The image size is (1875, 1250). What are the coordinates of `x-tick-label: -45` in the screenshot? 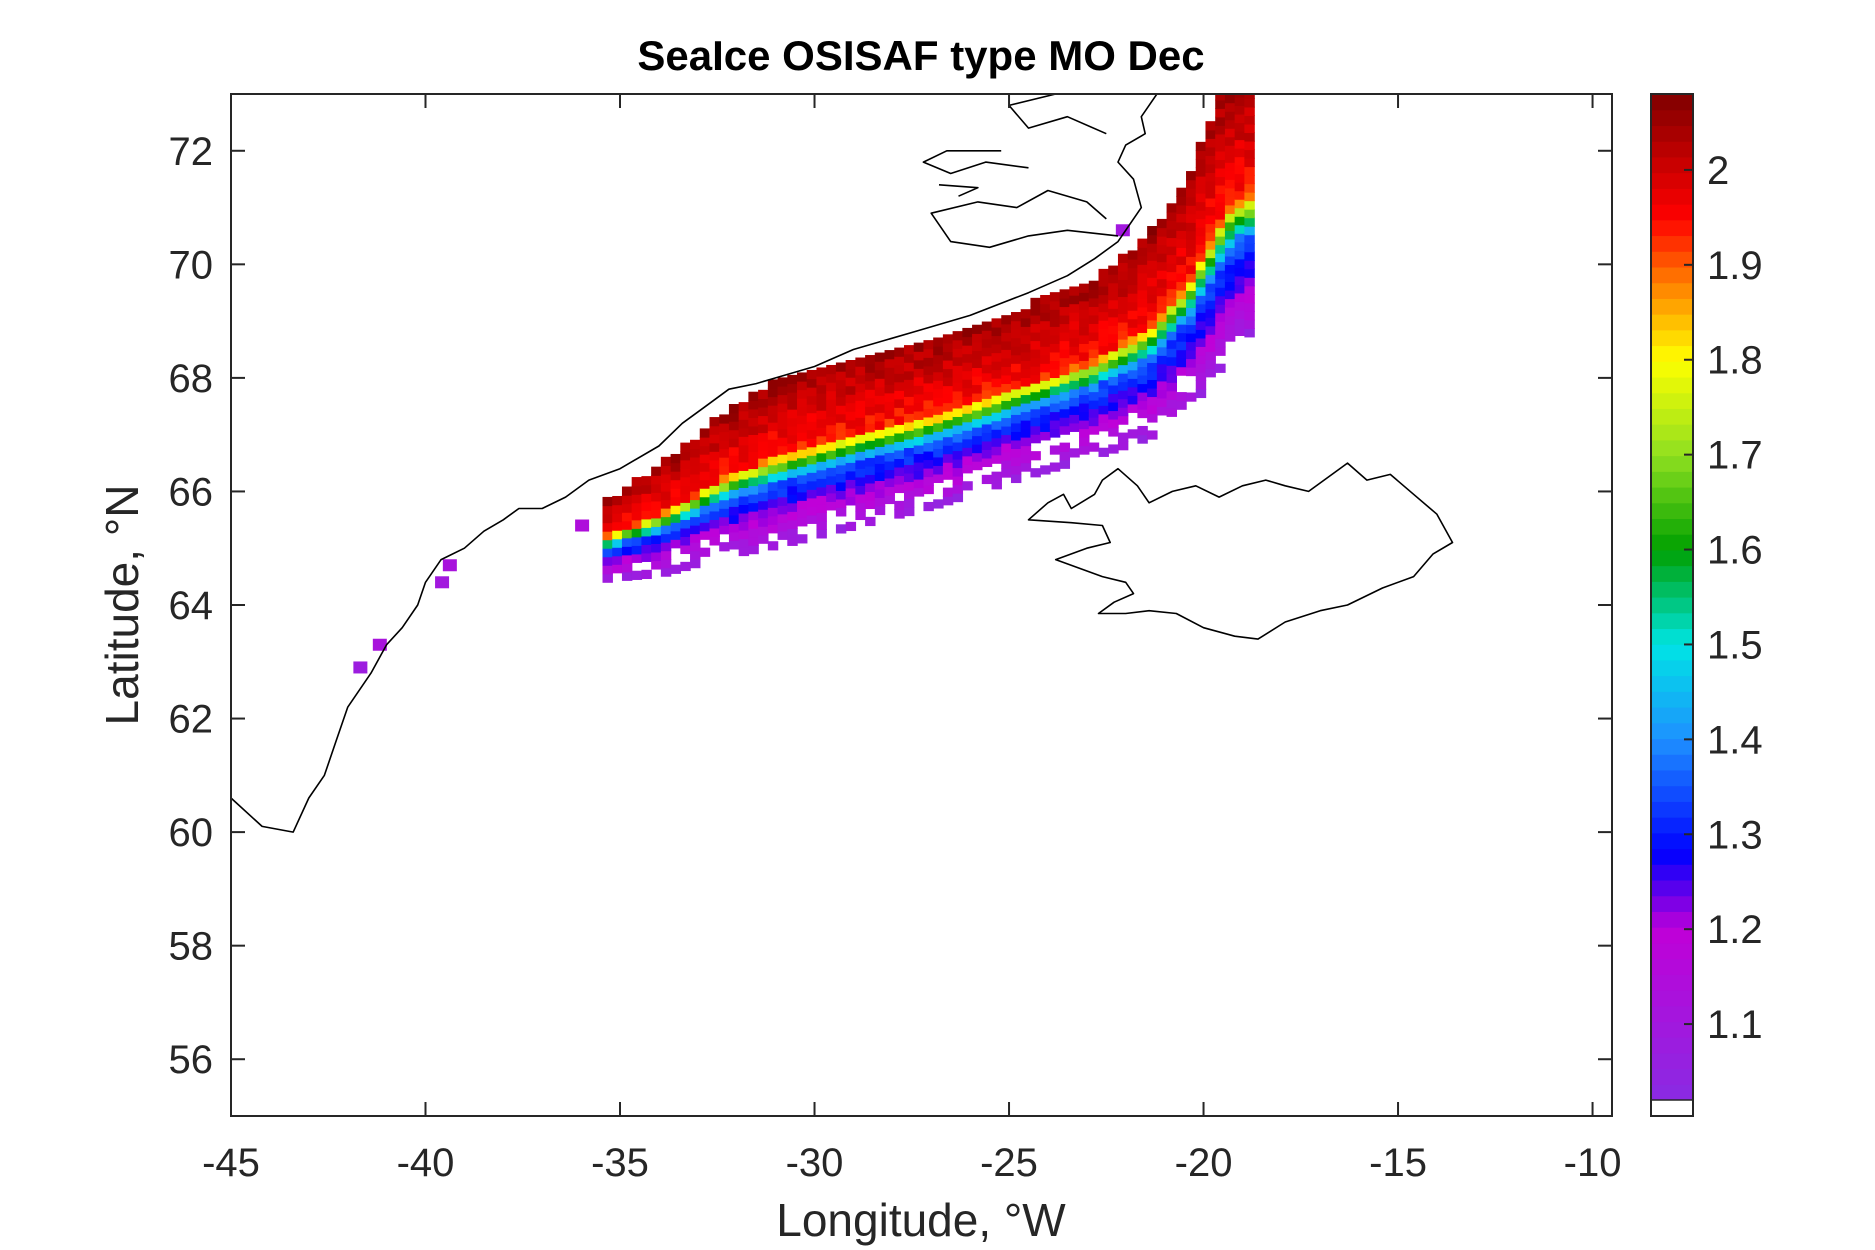 It's located at (231, 1163).